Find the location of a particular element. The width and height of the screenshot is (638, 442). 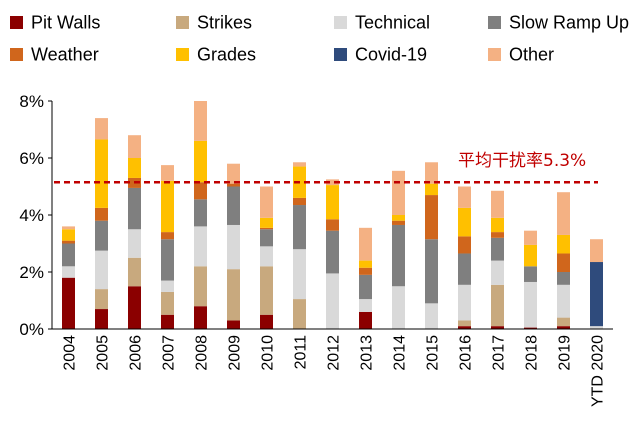

bar-stack-2004 is located at coordinates (68, 277).